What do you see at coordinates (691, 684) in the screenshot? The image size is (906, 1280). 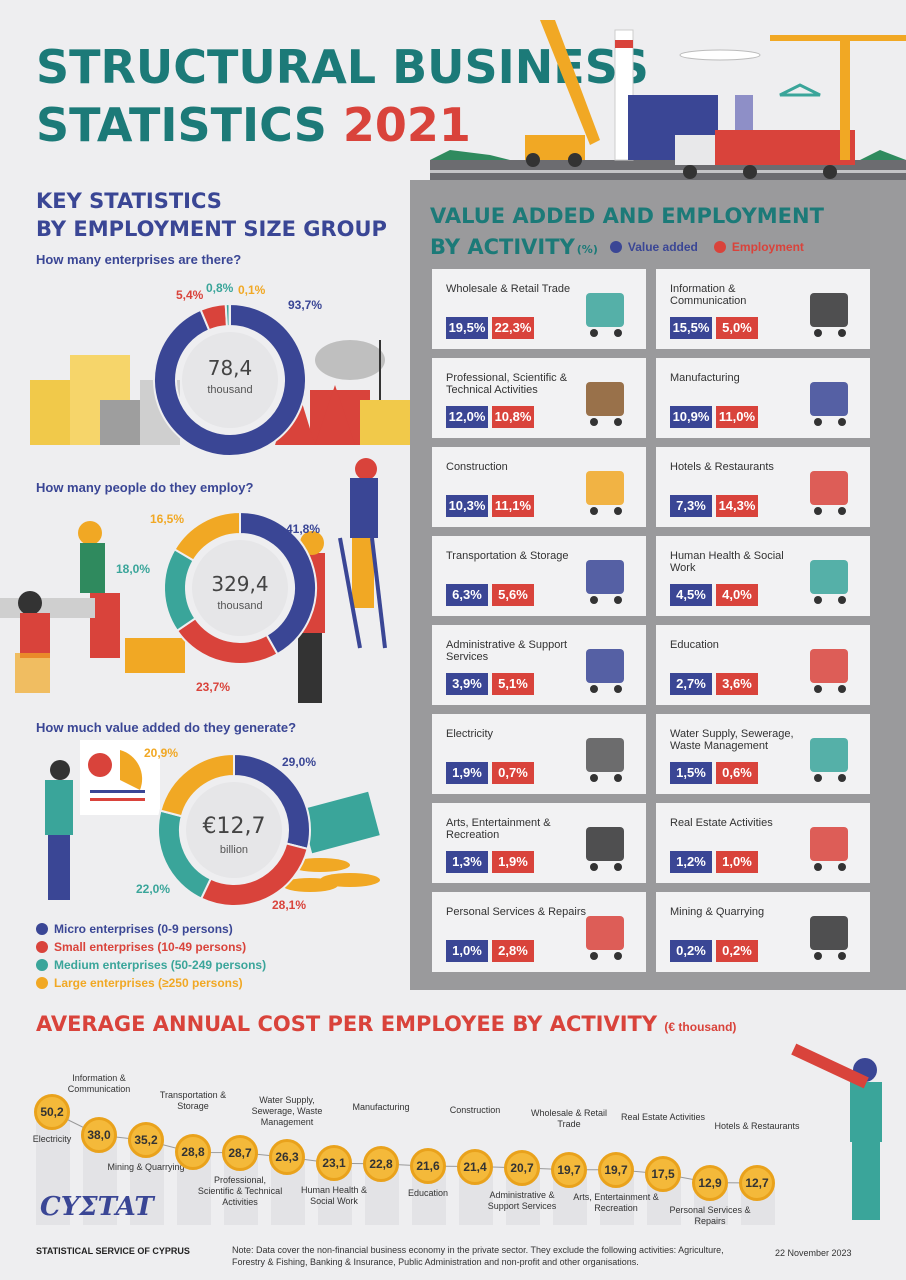 I see `value-added-badge: 2,7%` at bounding box center [691, 684].